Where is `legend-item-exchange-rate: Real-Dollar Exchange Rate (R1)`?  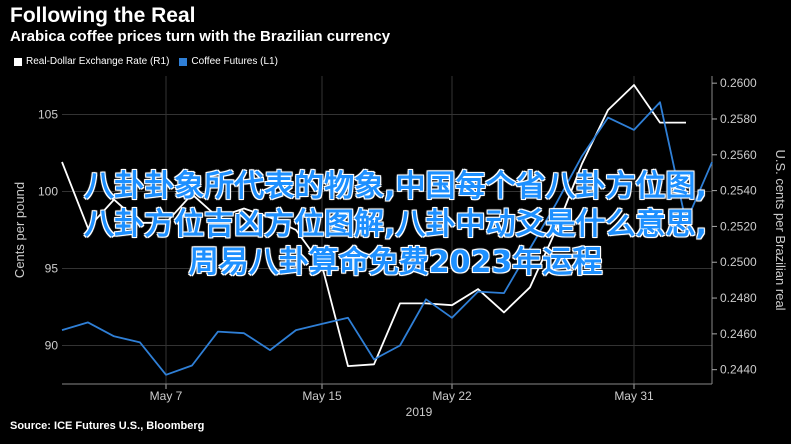 legend-item-exchange-rate: Real-Dollar Exchange Rate (R1) is located at coordinates (91, 61).